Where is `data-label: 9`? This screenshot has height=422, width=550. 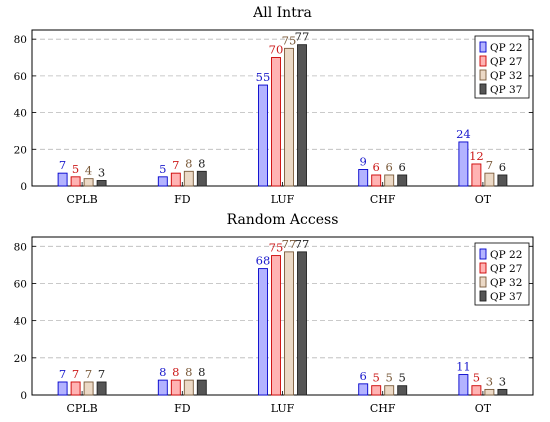
data-label: 9 is located at coordinates (363, 161).